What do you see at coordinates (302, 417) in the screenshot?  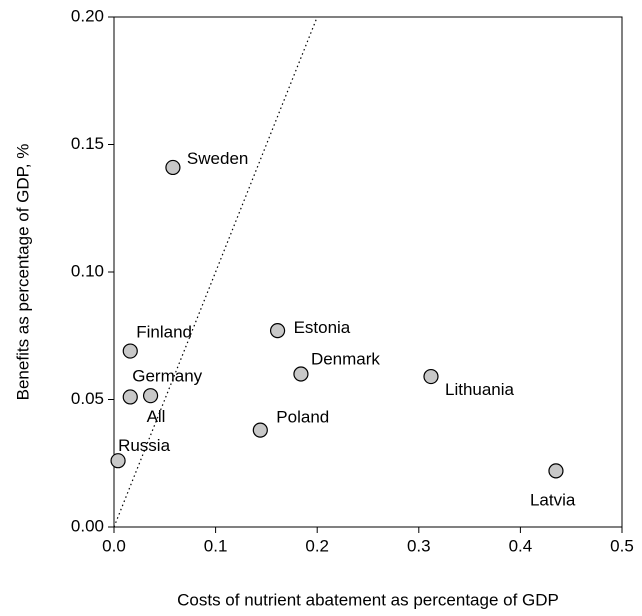 I see `point-label: Poland` at bounding box center [302, 417].